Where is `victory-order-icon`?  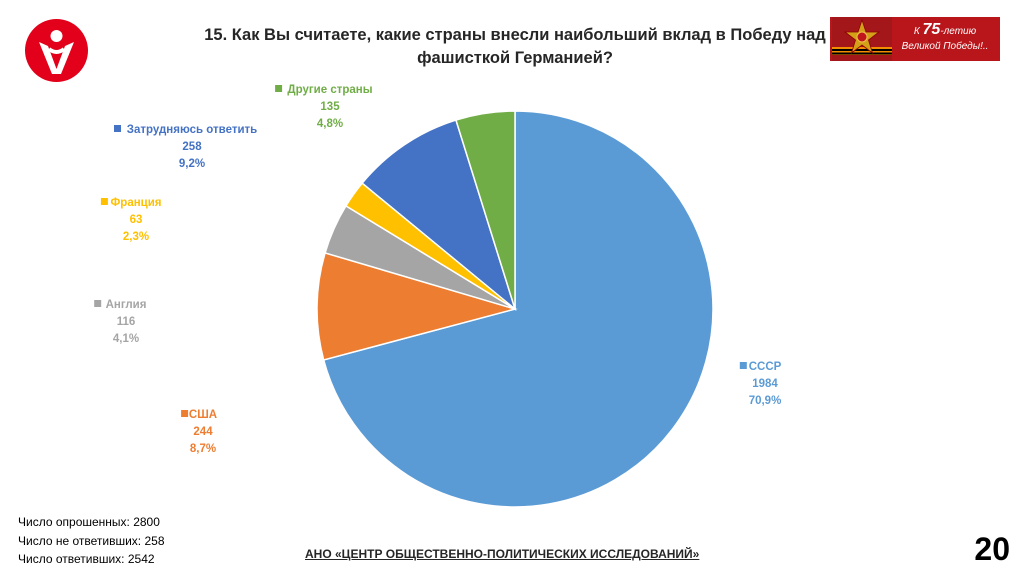 victory-order-icon is located at coordinates (862, 39).